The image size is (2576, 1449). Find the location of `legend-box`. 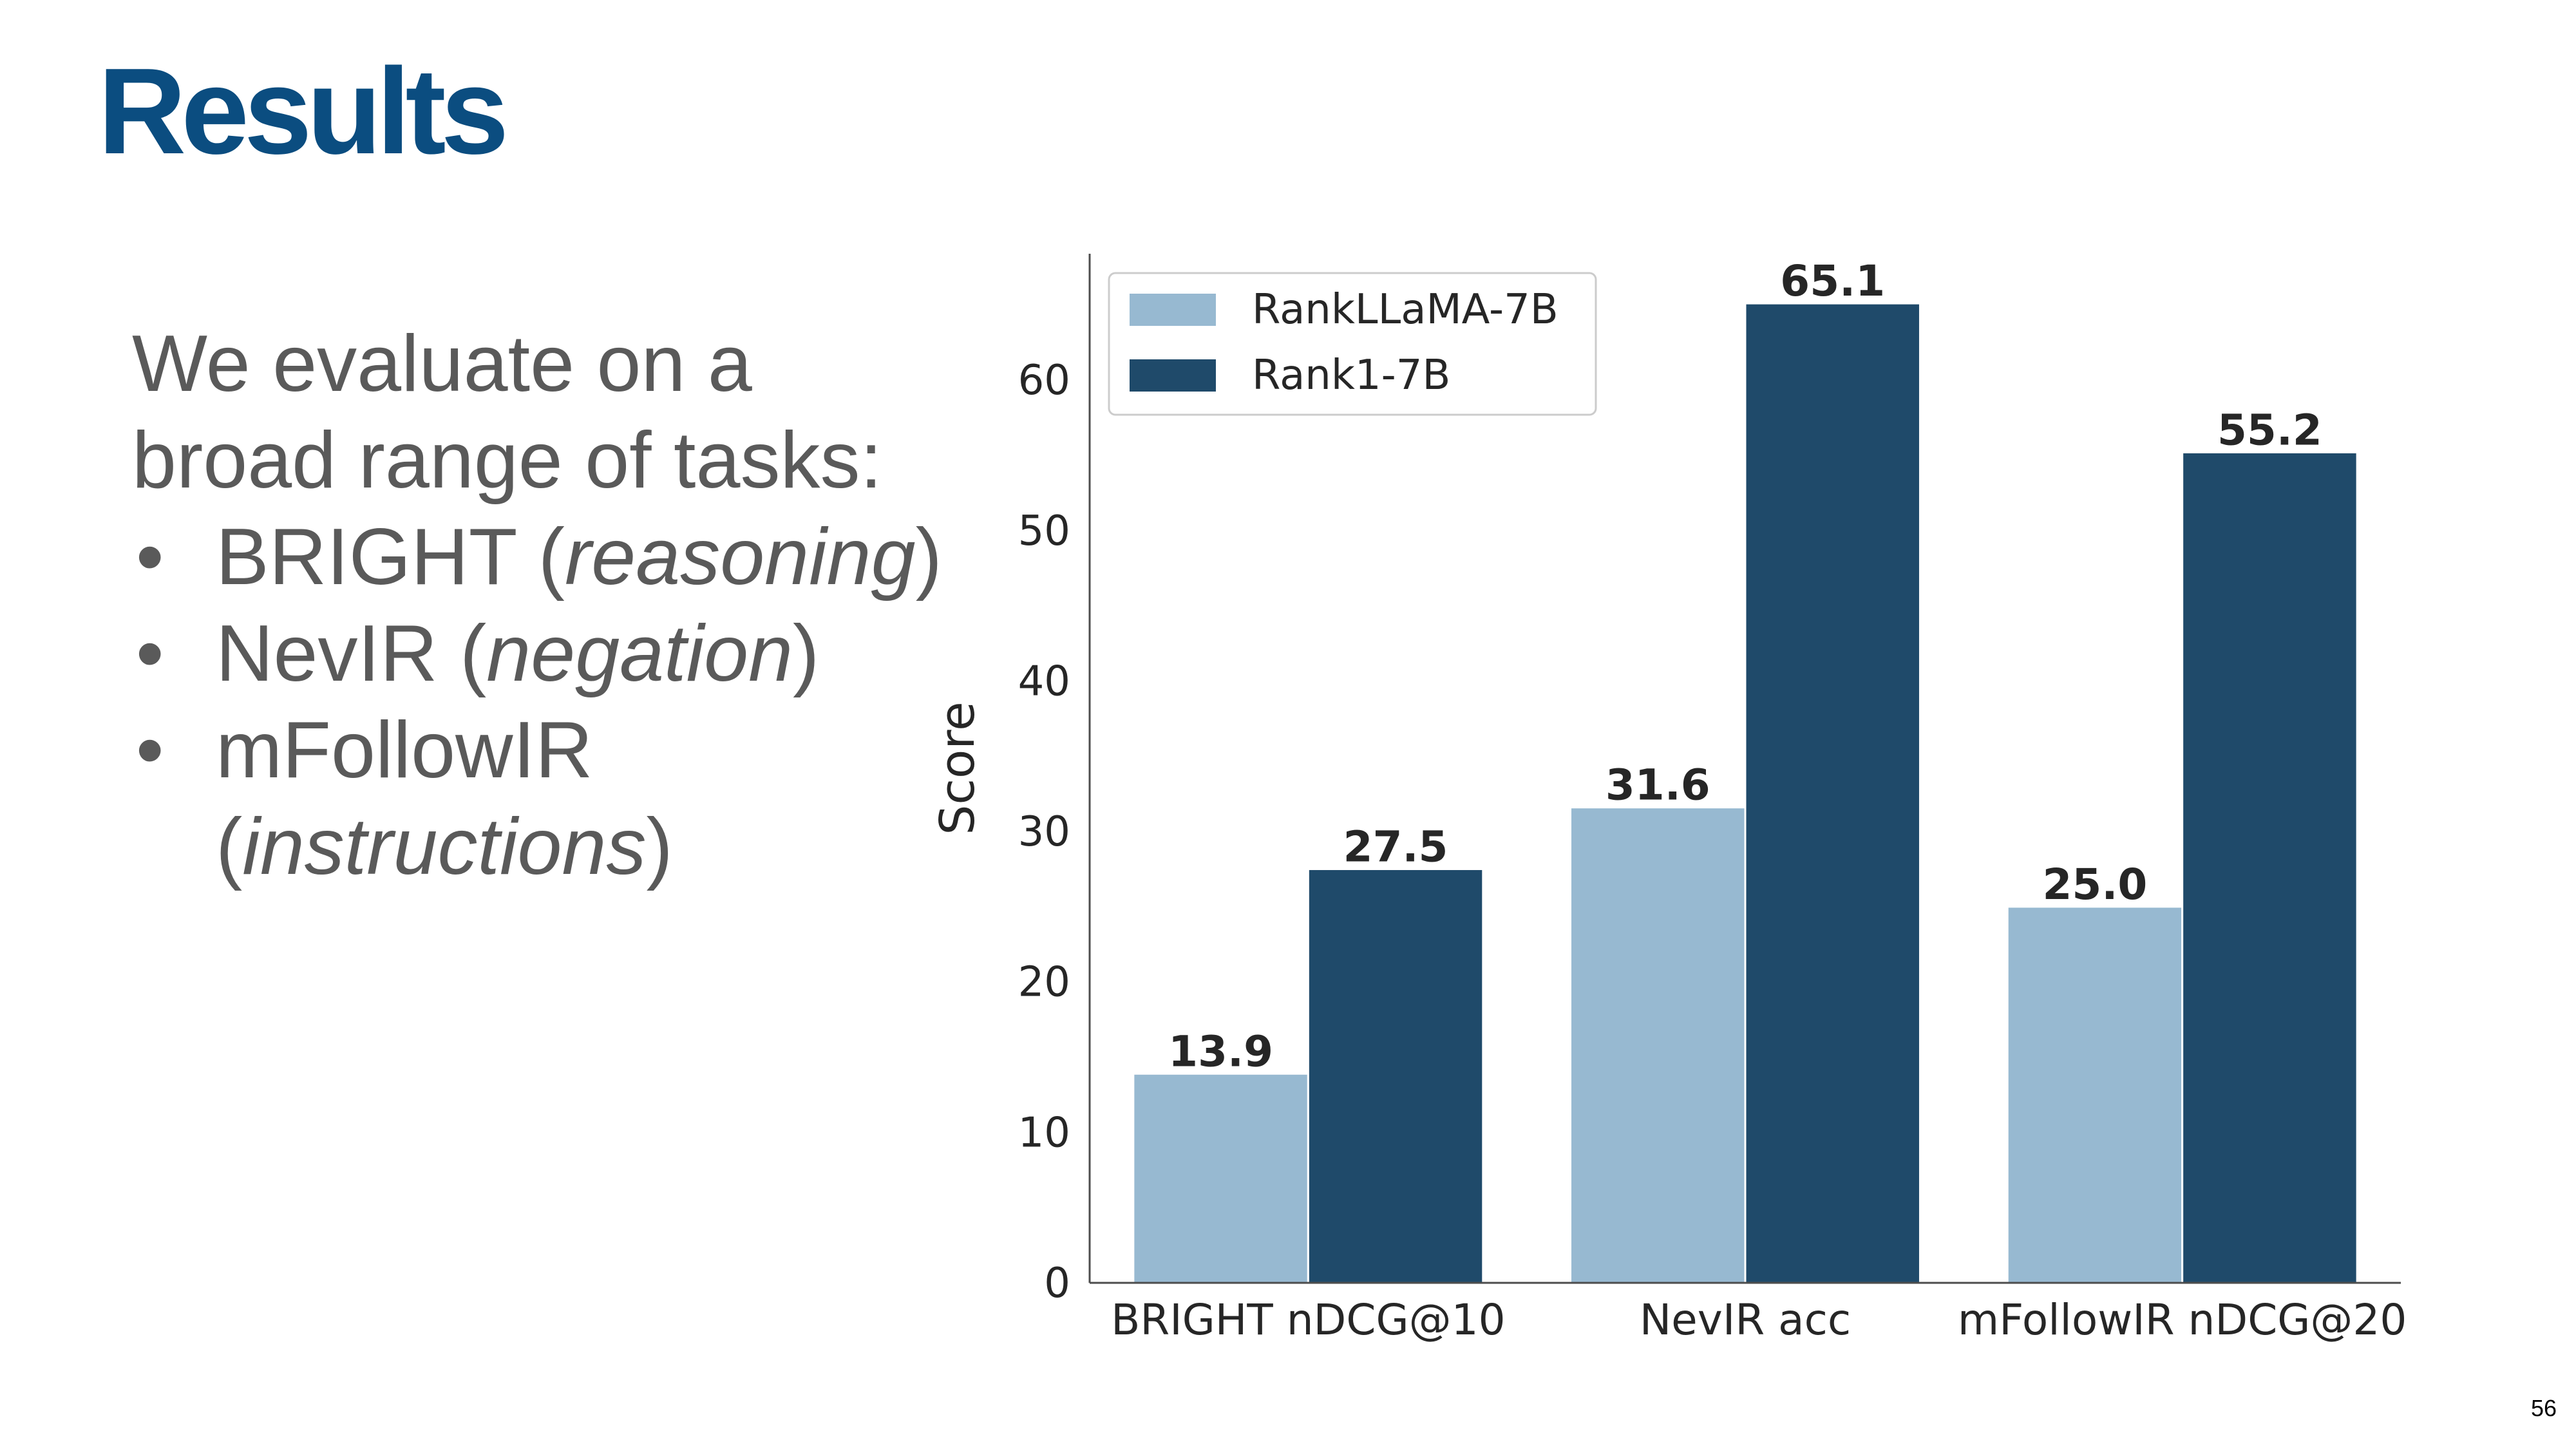

legend-box is located at coordinates (1352, 344).